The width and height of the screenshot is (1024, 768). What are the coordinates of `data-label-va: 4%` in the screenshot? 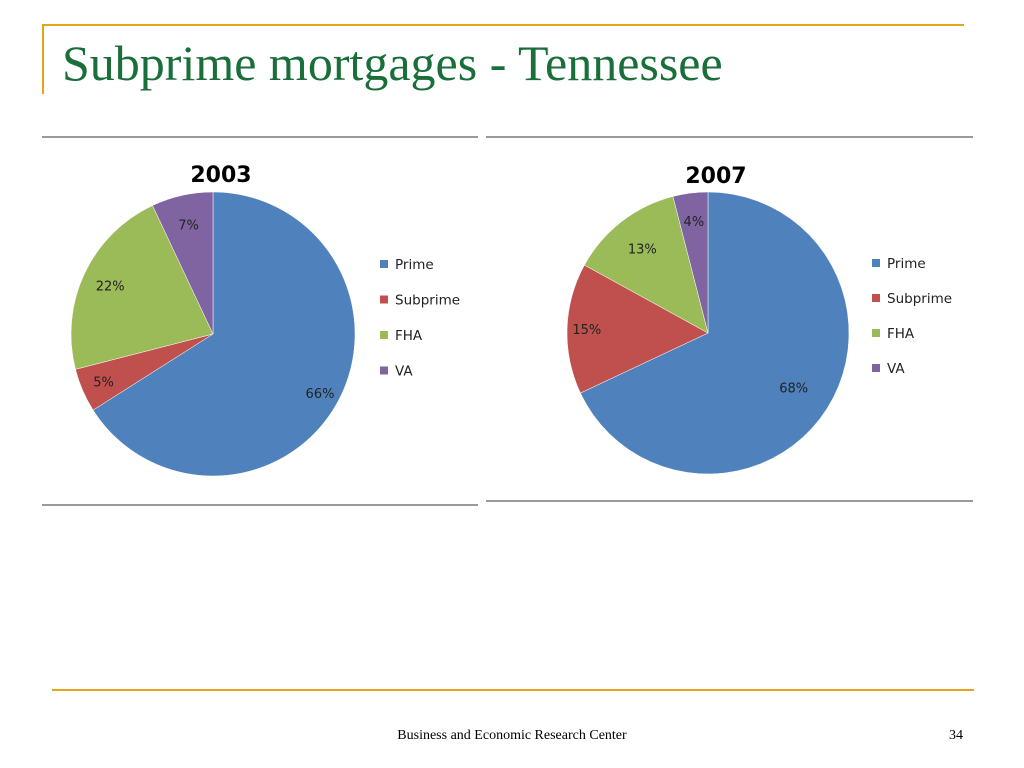 It's located at (694, 222).